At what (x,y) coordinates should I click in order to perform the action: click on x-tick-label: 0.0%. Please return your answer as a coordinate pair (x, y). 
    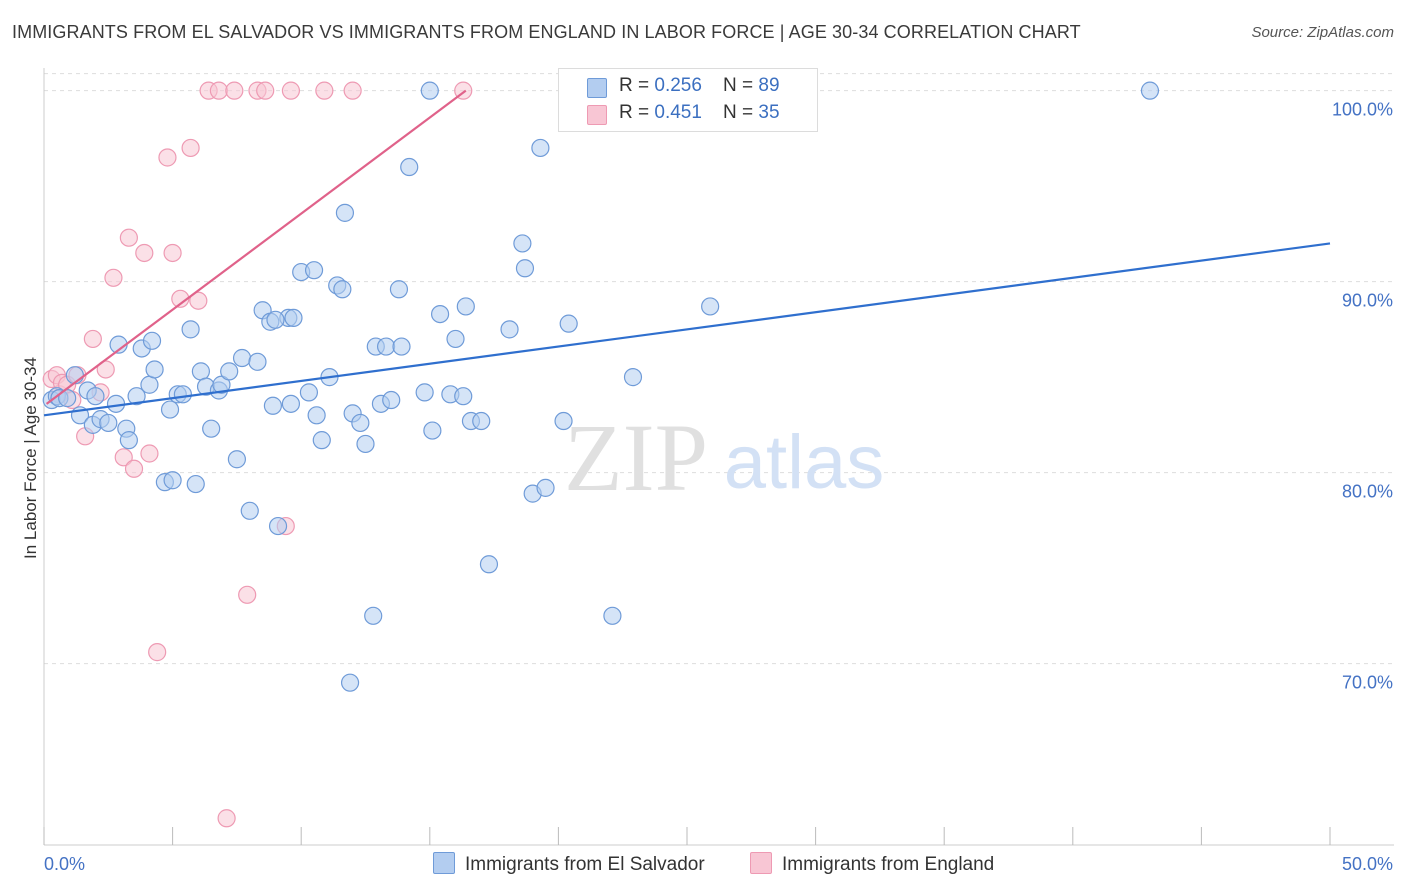
    Looking at the image, I should click on (64, 864).